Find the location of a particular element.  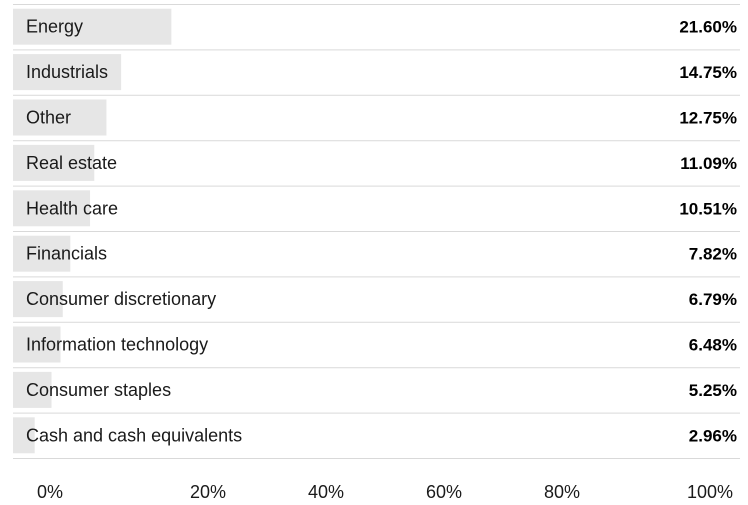

value-label-0: 21.60% is located at coordinates (708, 27).